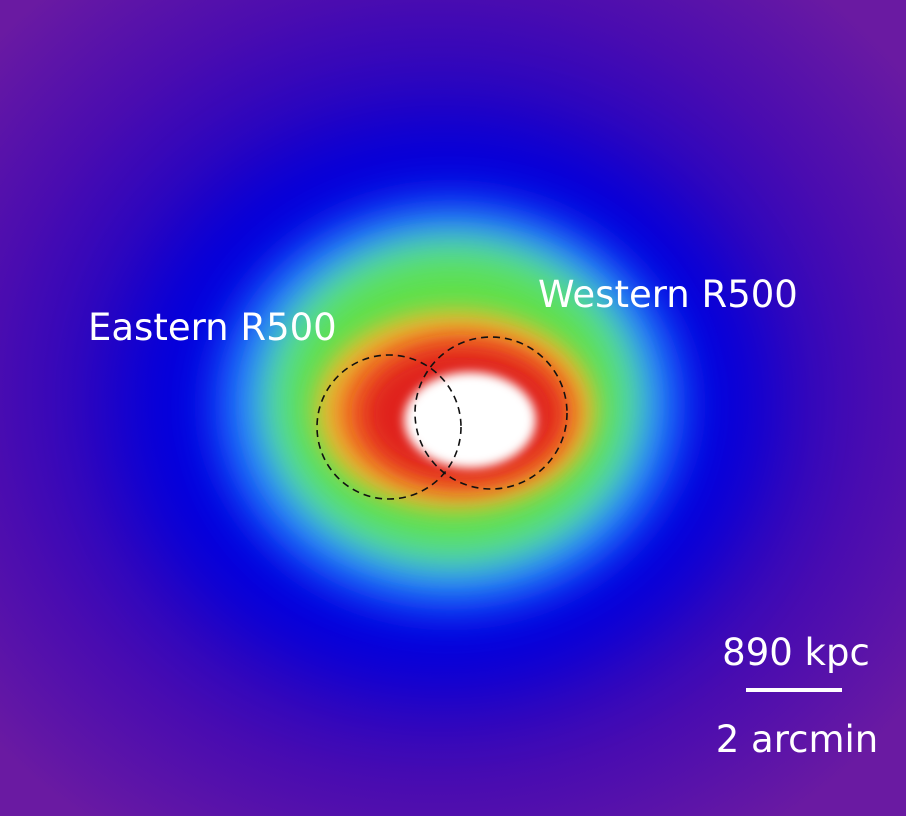  I want to click on western-r500-circle, so click(491, 413).